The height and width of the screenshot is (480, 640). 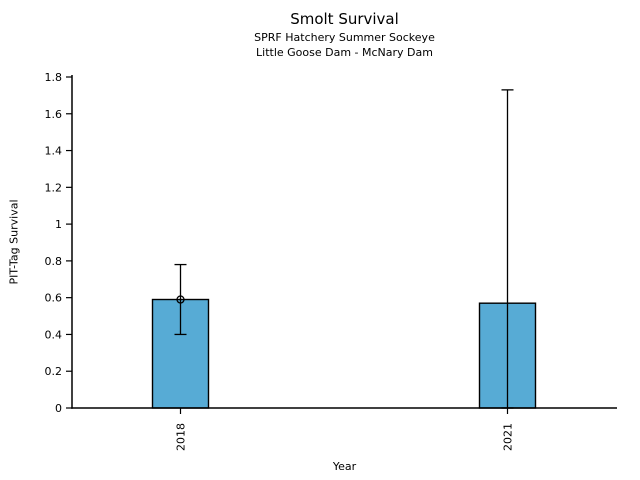 I want to click on y-tick-label: 1.8, so click(x=54, y=77).